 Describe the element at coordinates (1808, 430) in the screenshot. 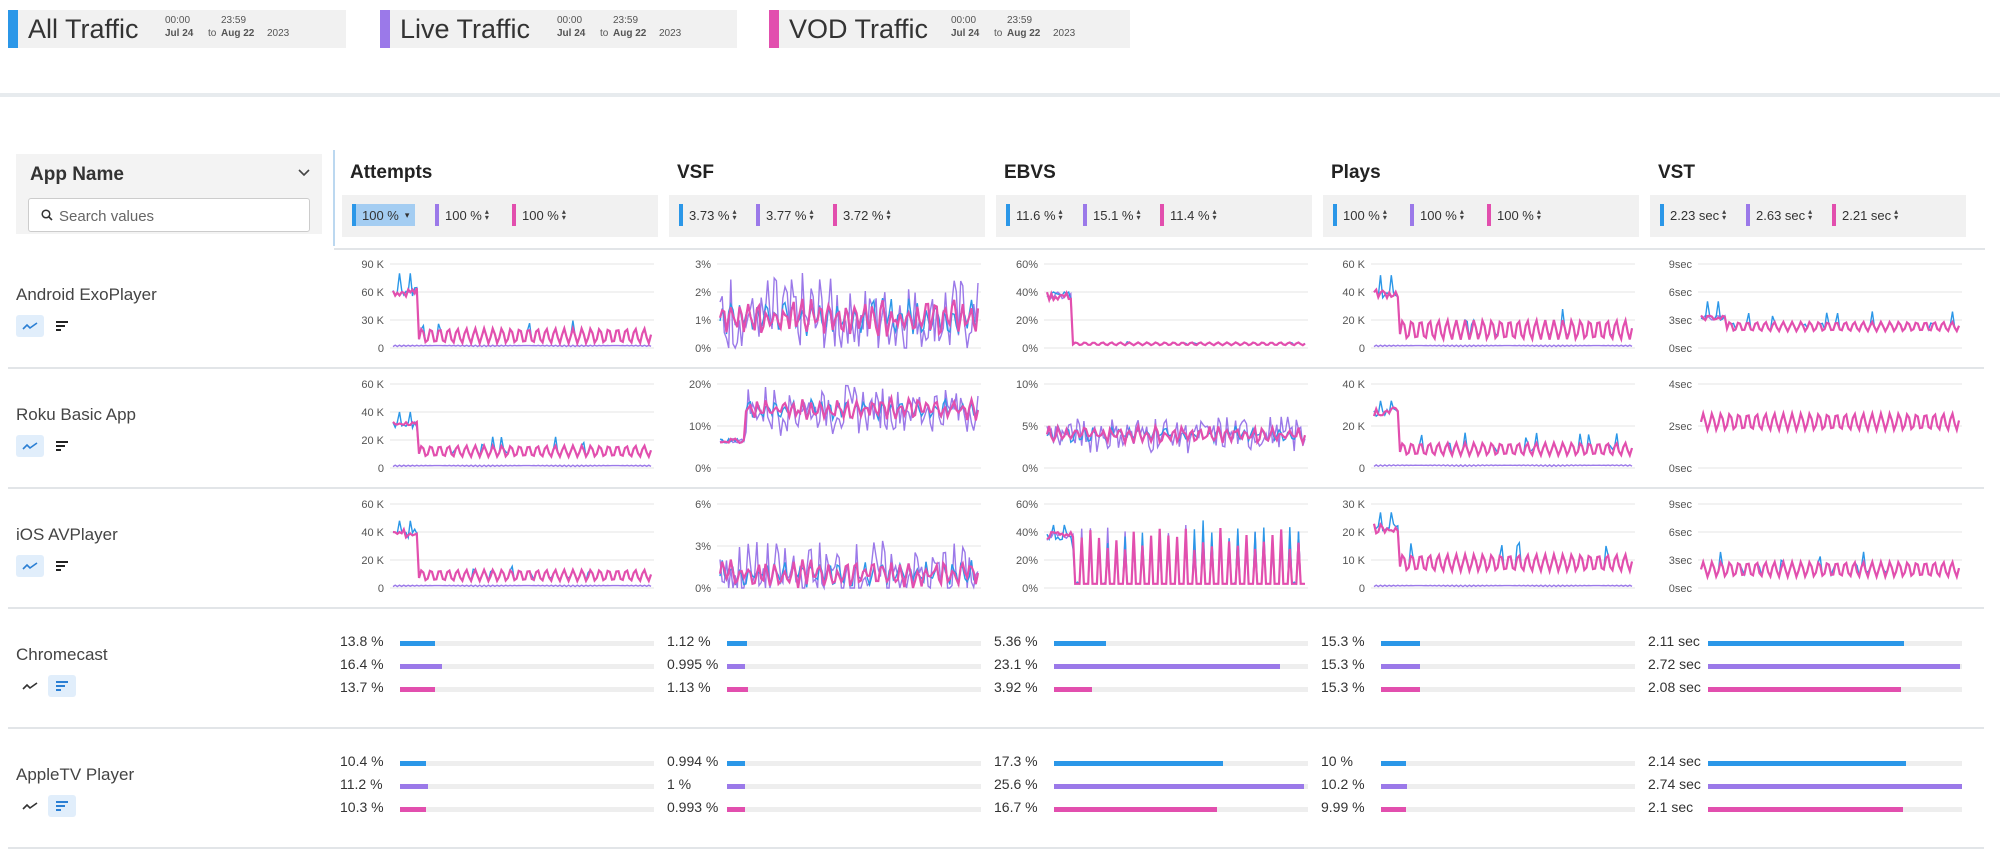

I see `trend-chart-vst: 4sec 2sec 0sec` at that location.